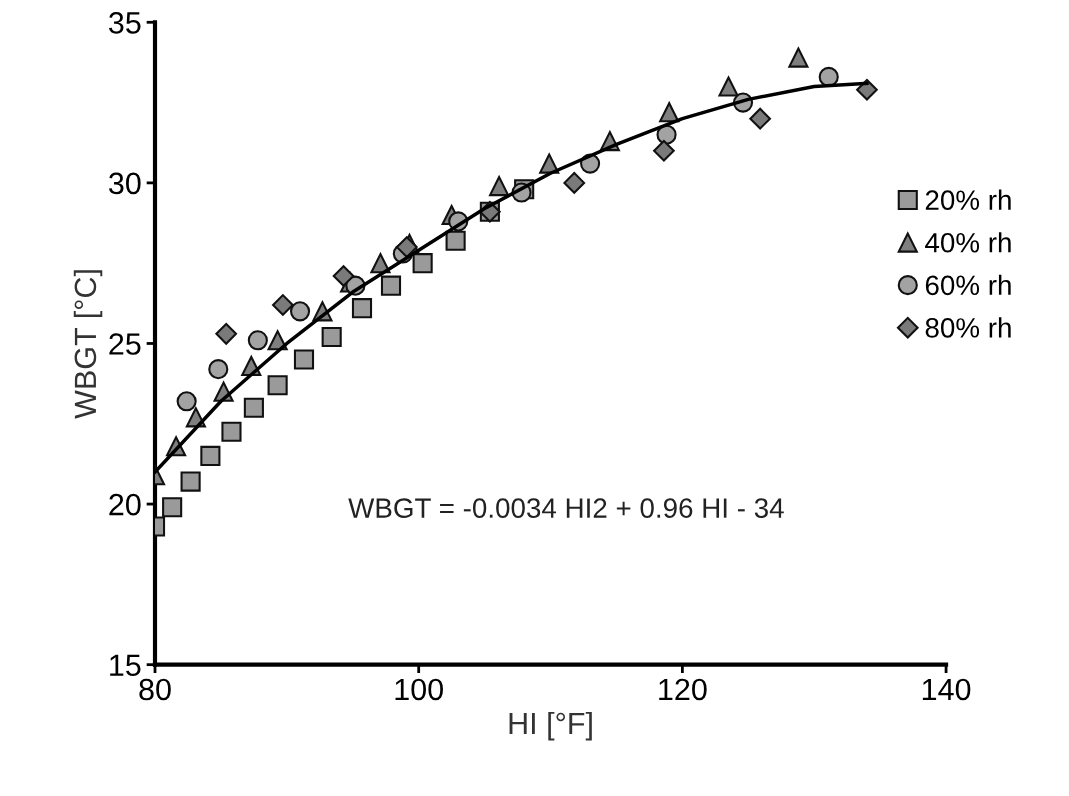  Describe the element at coordinates (968, 327) in the screenshot. I see `legend-label: 80% rh` at that location.